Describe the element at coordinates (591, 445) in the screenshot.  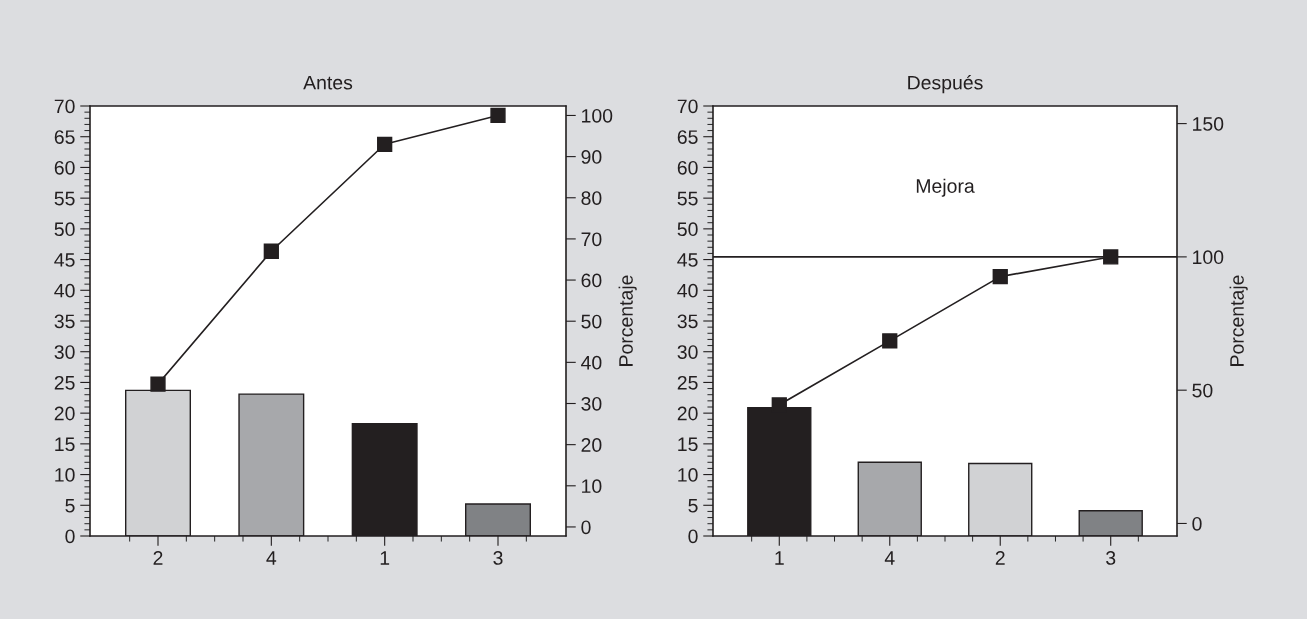
I see `y2-tick-label: 20` at that location.